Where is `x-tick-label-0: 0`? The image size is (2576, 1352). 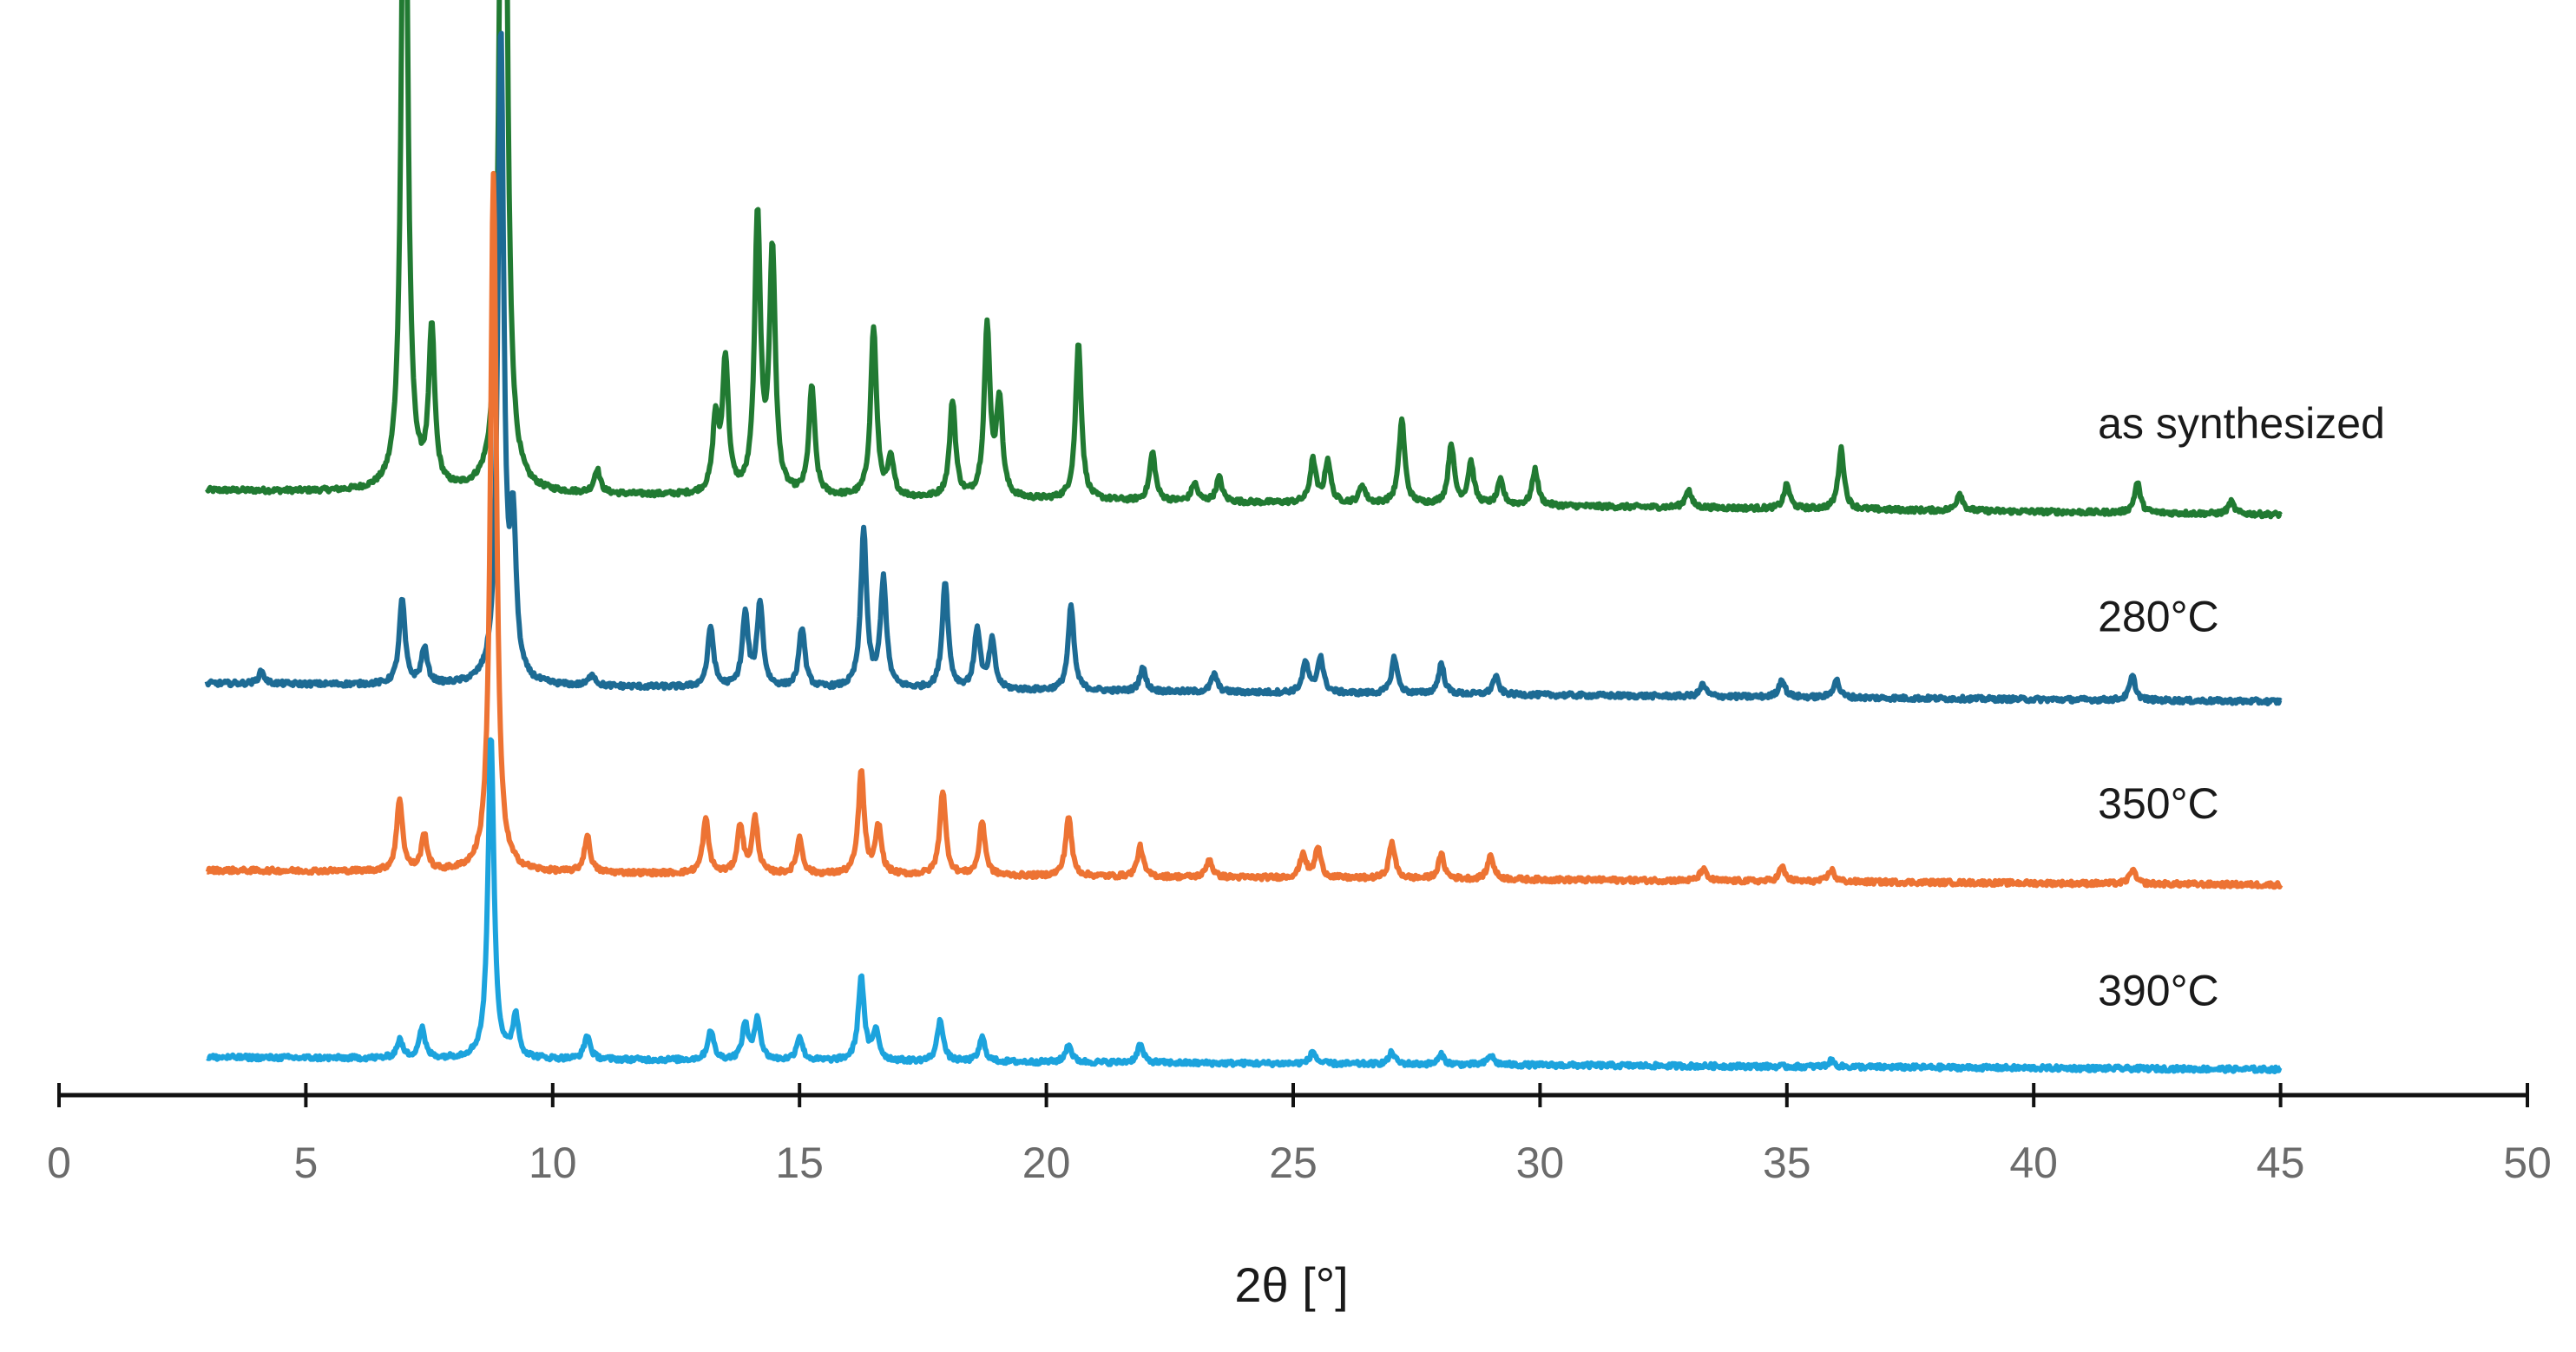 x-tick-label-0: 0 is located at coordinates (59, 1163).